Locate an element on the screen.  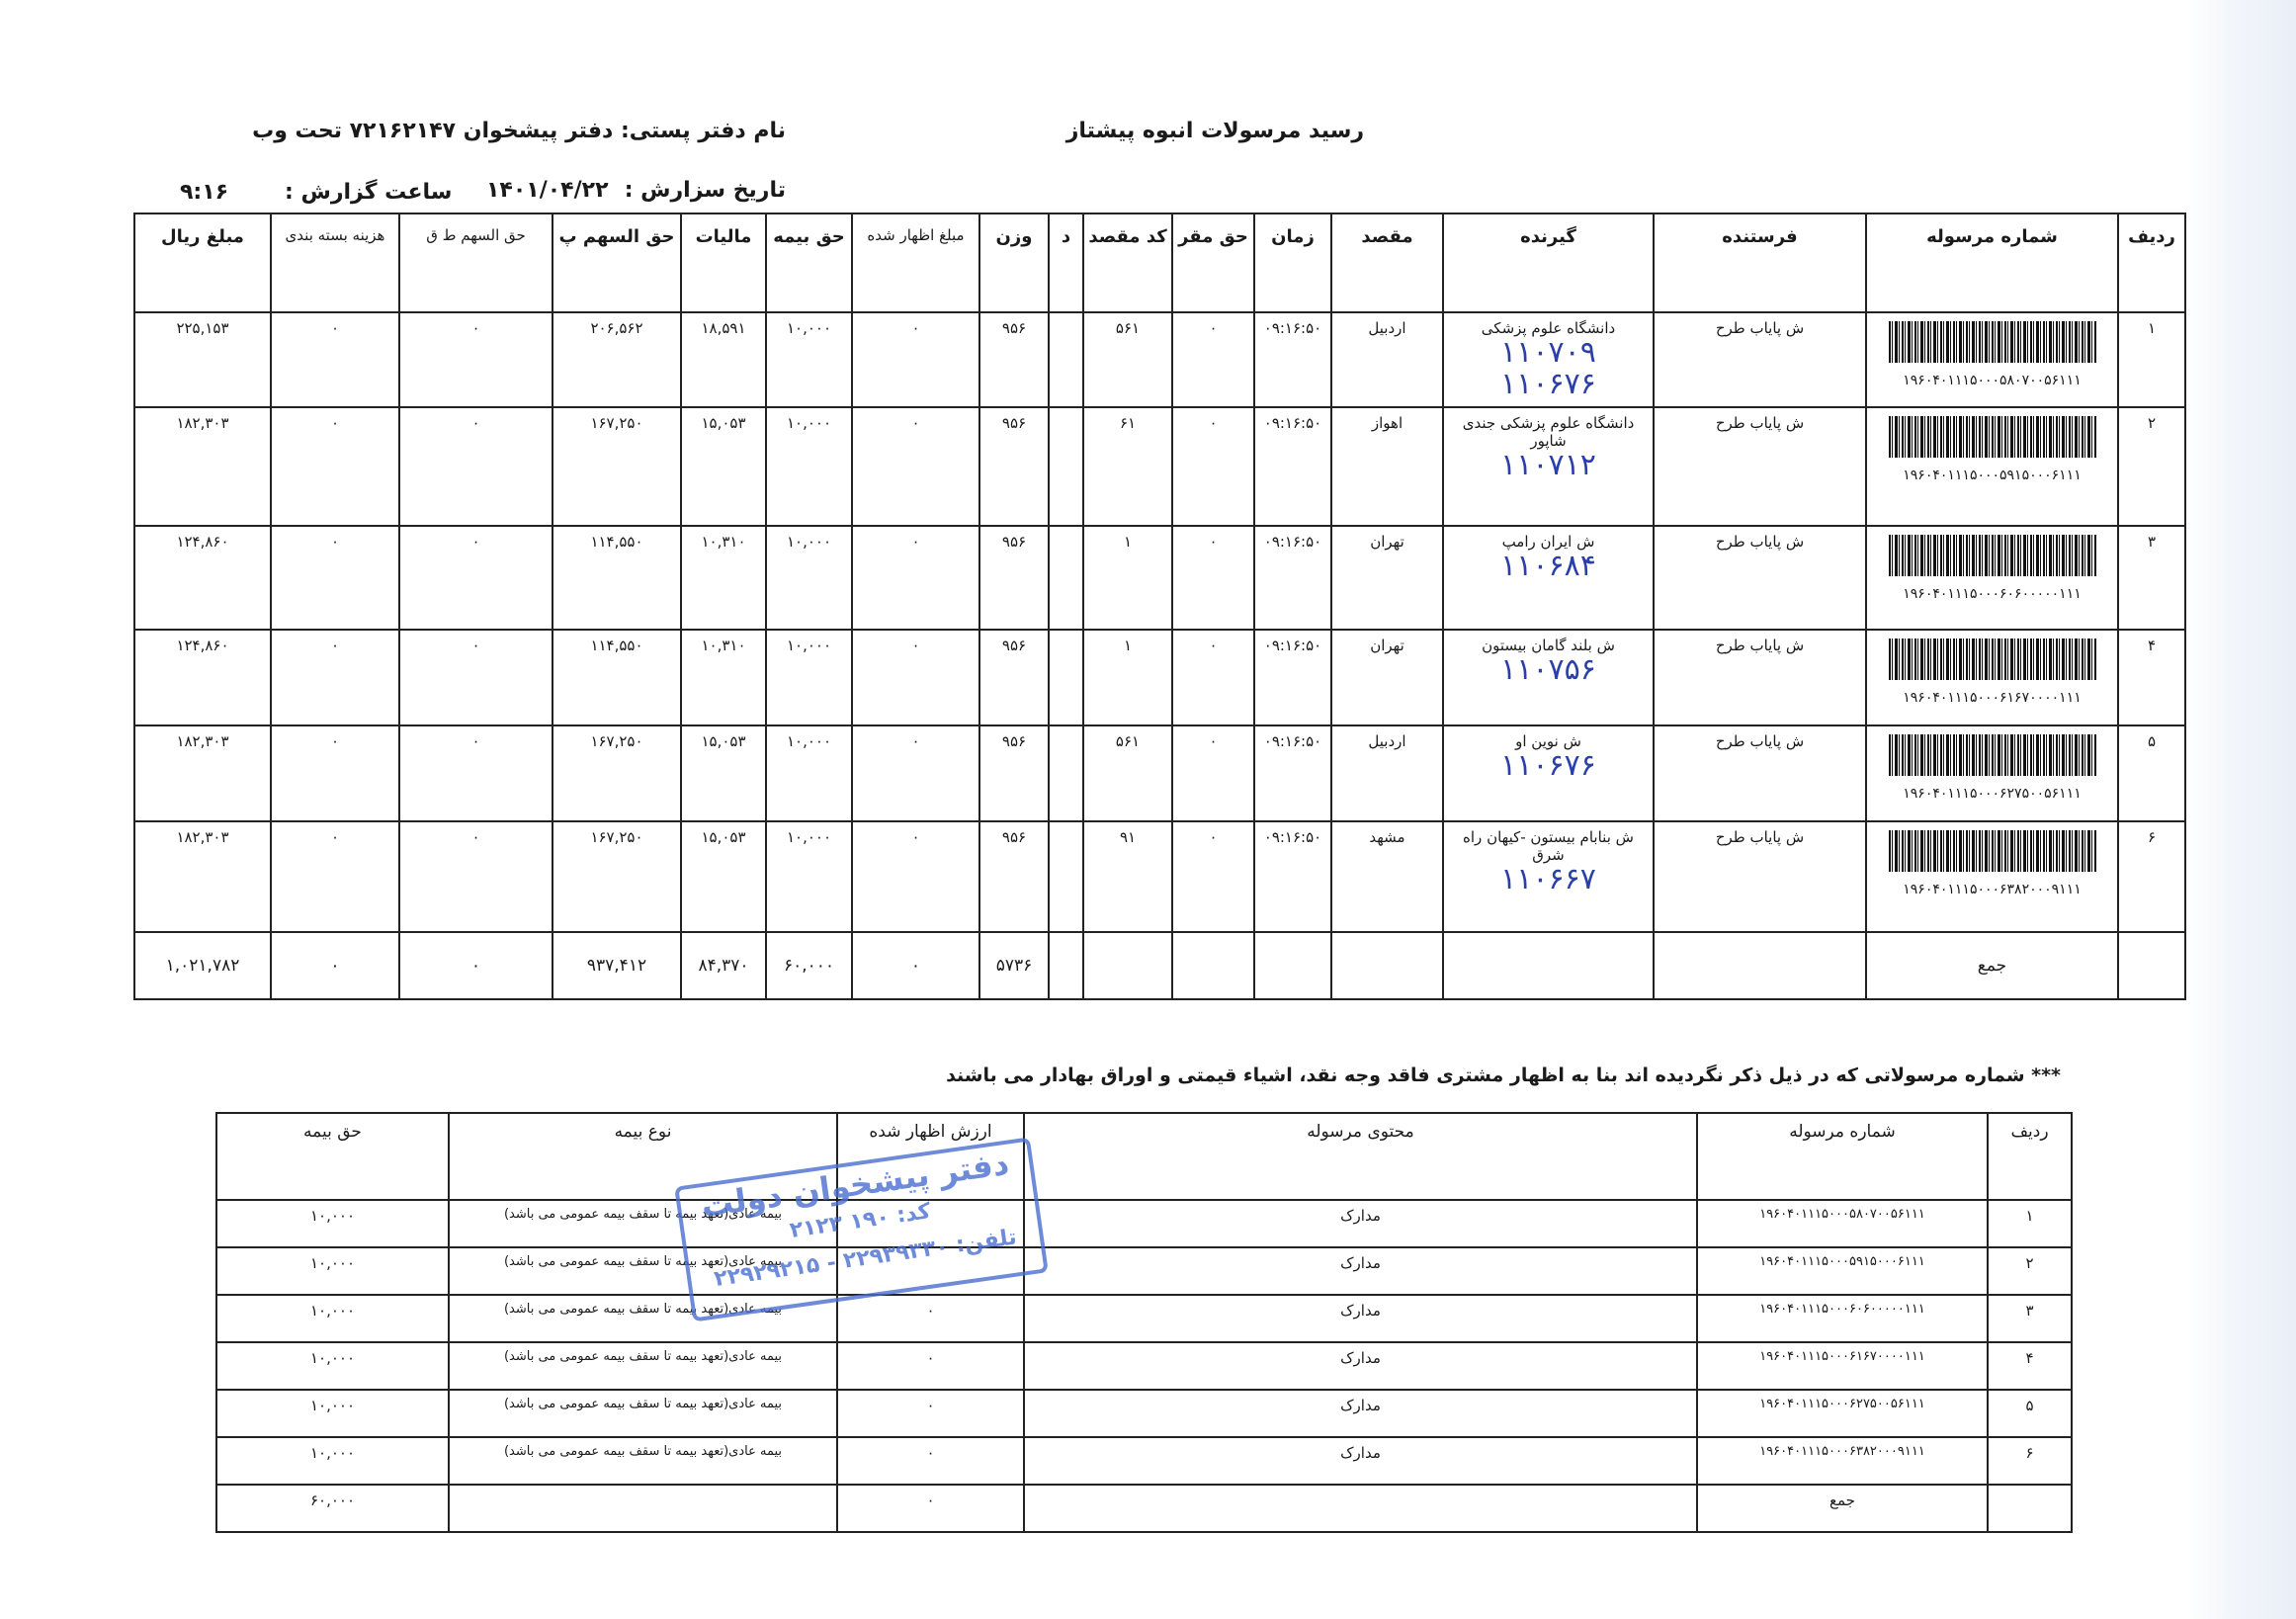
scan-edge is located at coordinates (2241, 809).